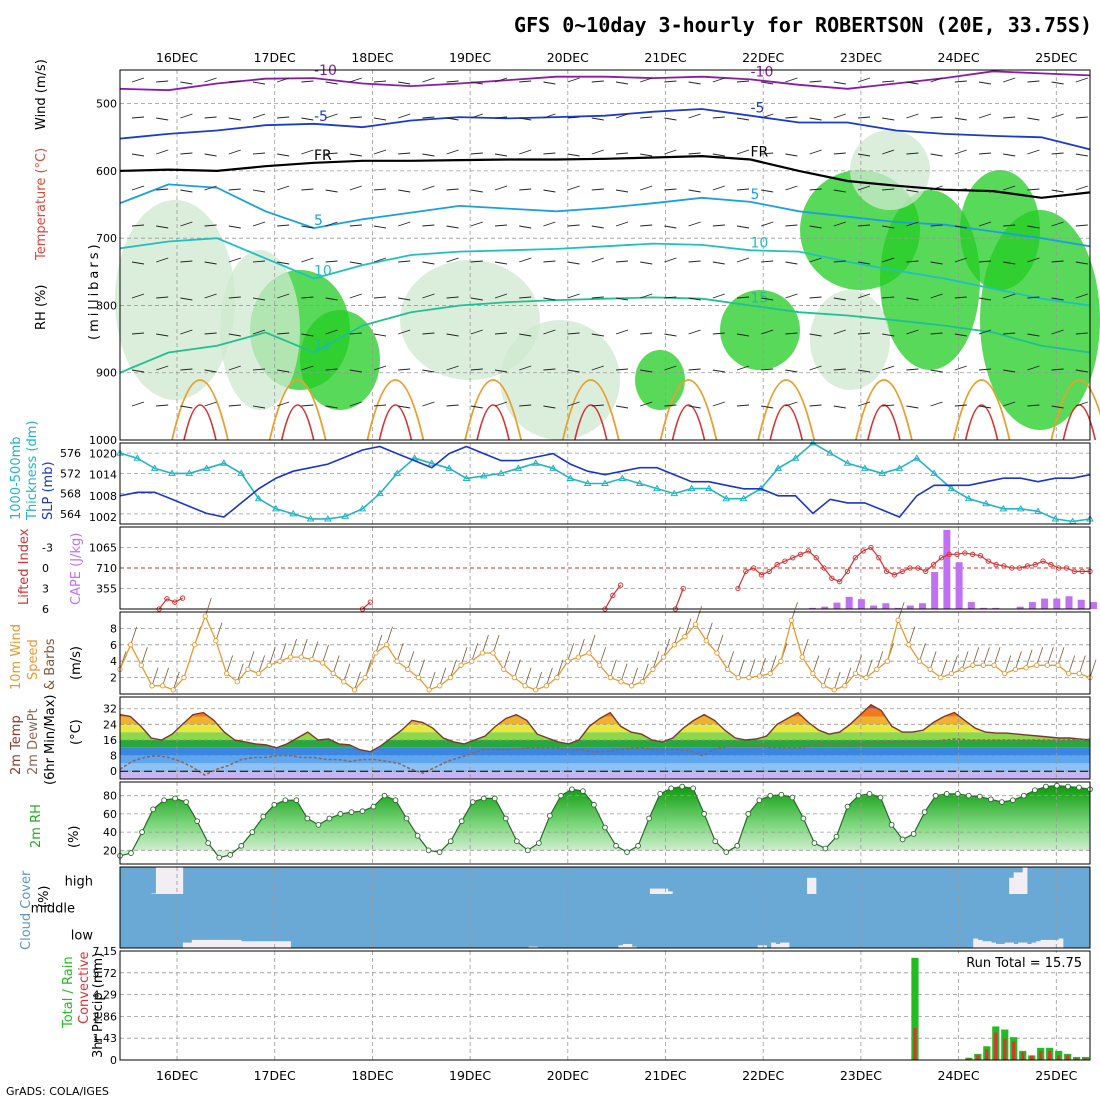  Describe the element at coordinates (605, 736) in the screenshot. I see `temp-band` at that location.